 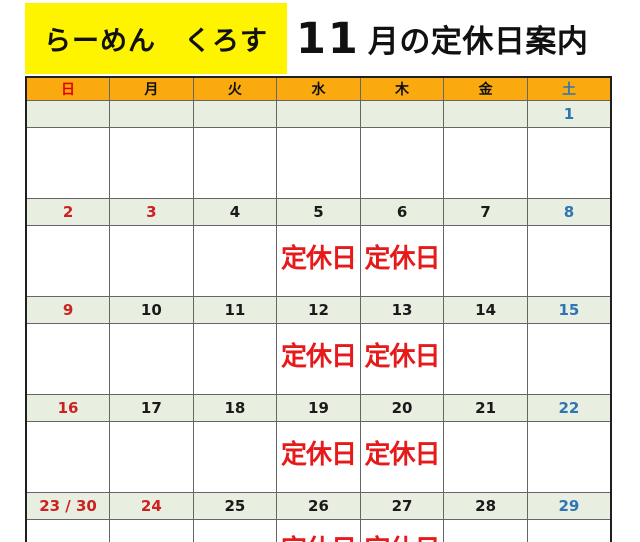 I want to click on date-cell: 20, so click(x=402, y=408).